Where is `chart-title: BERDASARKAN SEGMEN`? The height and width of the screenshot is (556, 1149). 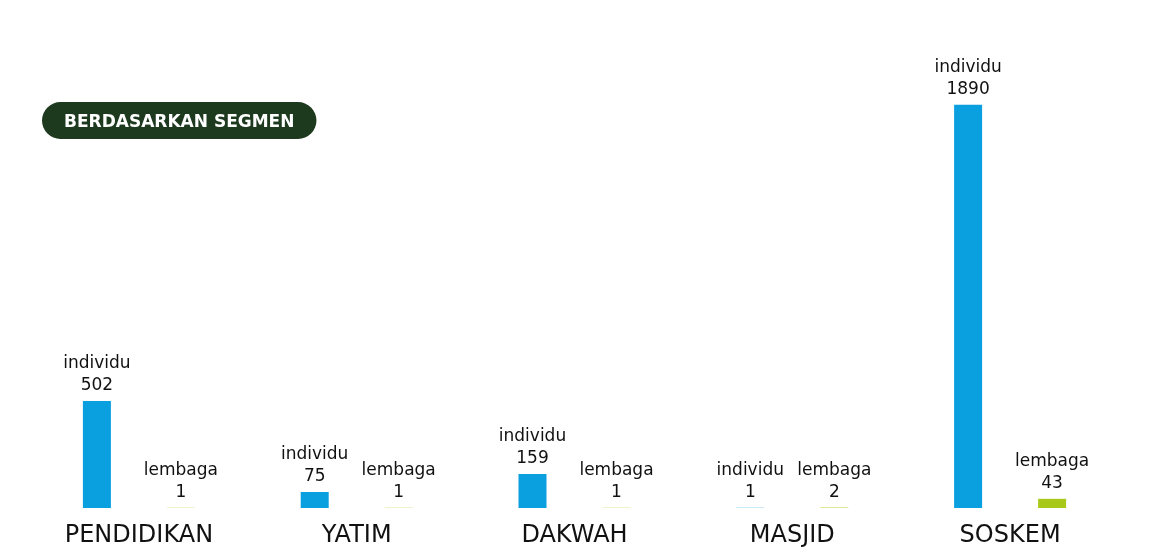 chart-title: BERDASARKAN SEGMEN is located at coordinates (179, 120).